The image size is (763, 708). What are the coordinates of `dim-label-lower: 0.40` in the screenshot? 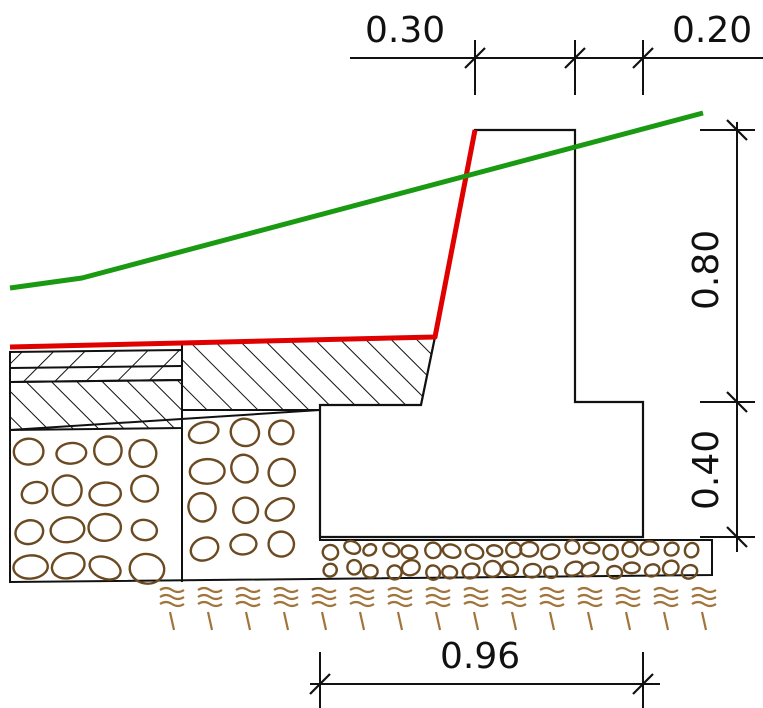 It's located at (706, 470).